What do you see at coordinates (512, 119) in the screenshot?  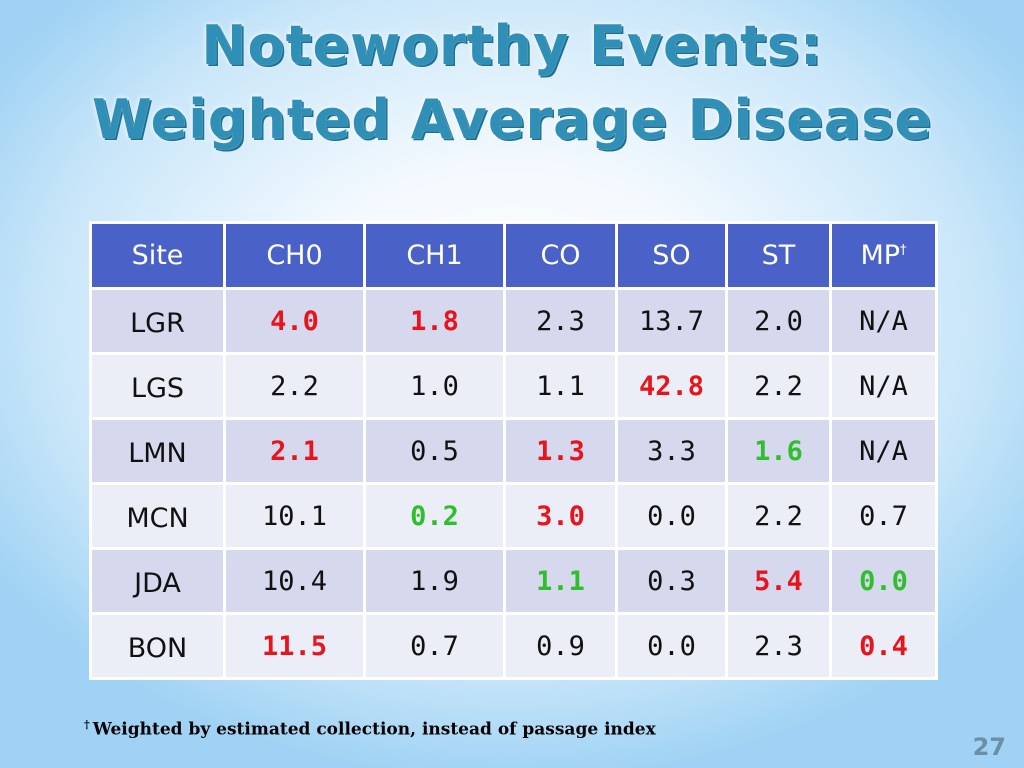 I see `slide-title-line2: Weighted Average Disease` at bounding box center [512, 119].